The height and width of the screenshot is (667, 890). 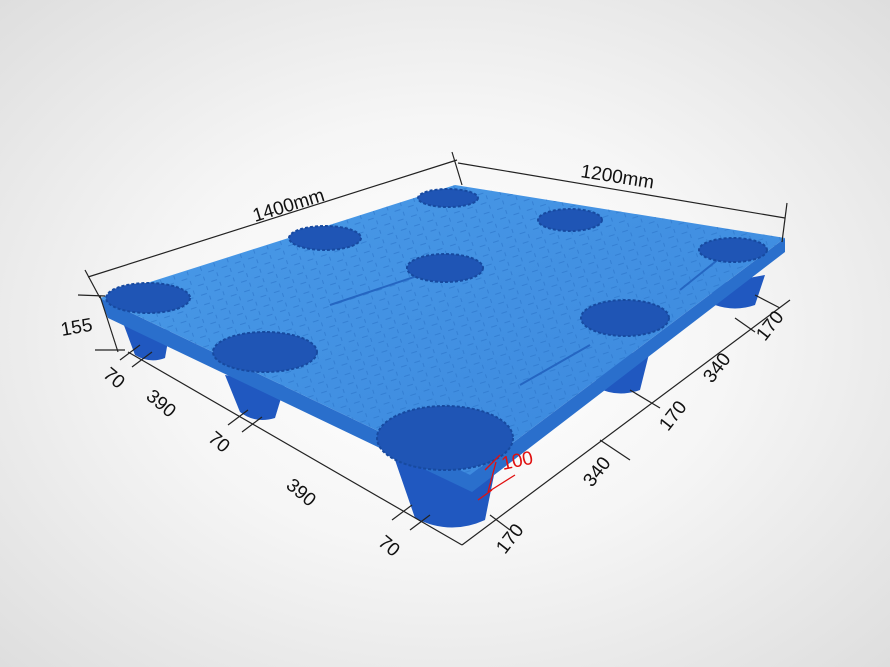 I want to click on width-label: 1200mm, so click(x=617, y=177).